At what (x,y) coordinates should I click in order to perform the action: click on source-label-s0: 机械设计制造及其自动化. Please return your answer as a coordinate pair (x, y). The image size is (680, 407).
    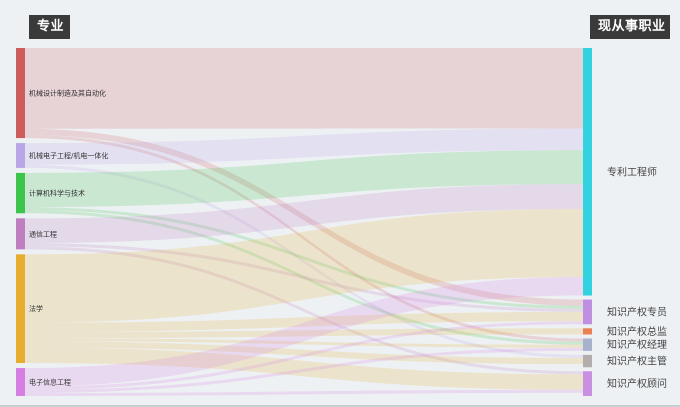
    Looking at the image, I should click on (67, 93).